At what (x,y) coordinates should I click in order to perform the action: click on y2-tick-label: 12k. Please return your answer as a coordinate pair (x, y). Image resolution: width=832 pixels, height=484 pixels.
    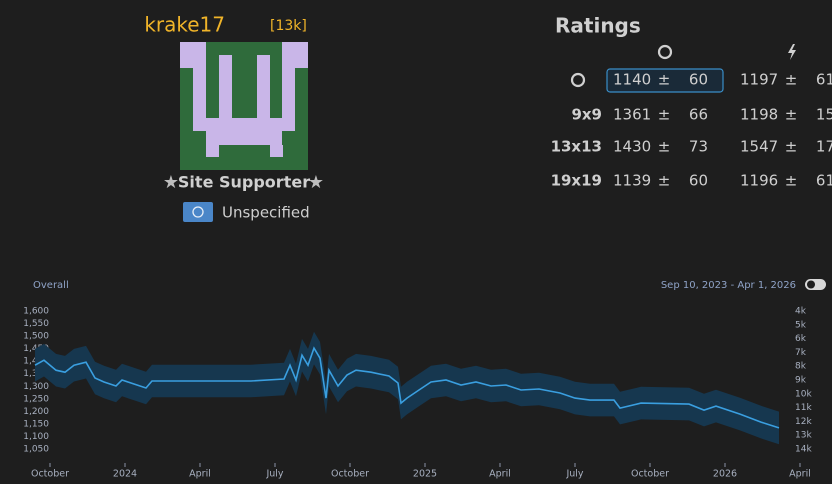
    Looking at the image, I should click on (803, 422).